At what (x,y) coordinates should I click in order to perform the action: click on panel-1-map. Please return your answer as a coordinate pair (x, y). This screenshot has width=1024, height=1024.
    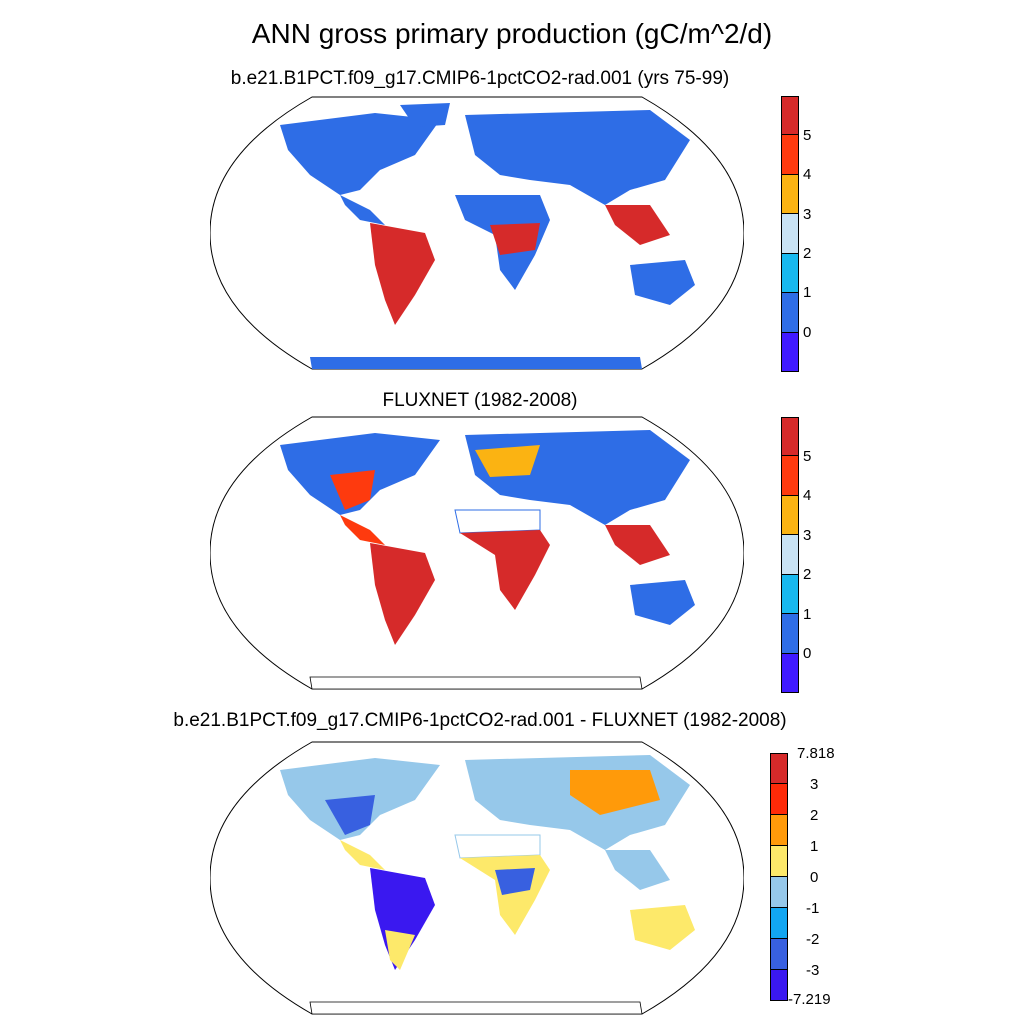
    Looking at the image, I should click on (477, 233).